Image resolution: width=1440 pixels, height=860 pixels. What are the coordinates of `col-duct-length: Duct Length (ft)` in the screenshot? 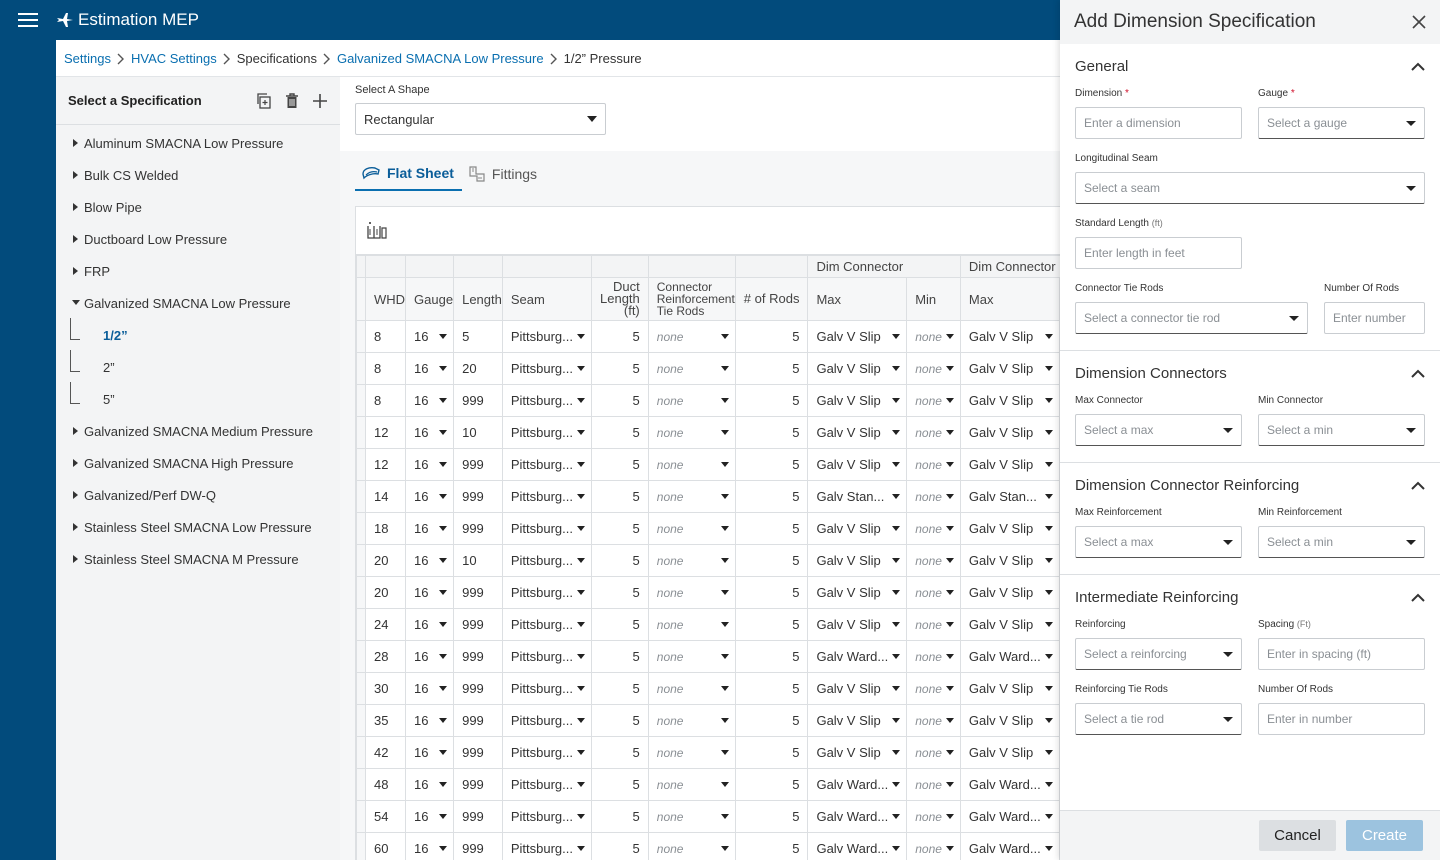 It's located at (620, 299).